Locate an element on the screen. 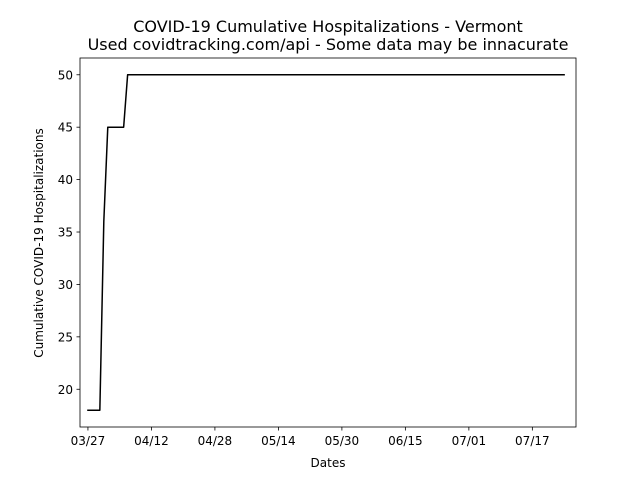  y-tick-label: 20 is located at coordinates (65, 390).